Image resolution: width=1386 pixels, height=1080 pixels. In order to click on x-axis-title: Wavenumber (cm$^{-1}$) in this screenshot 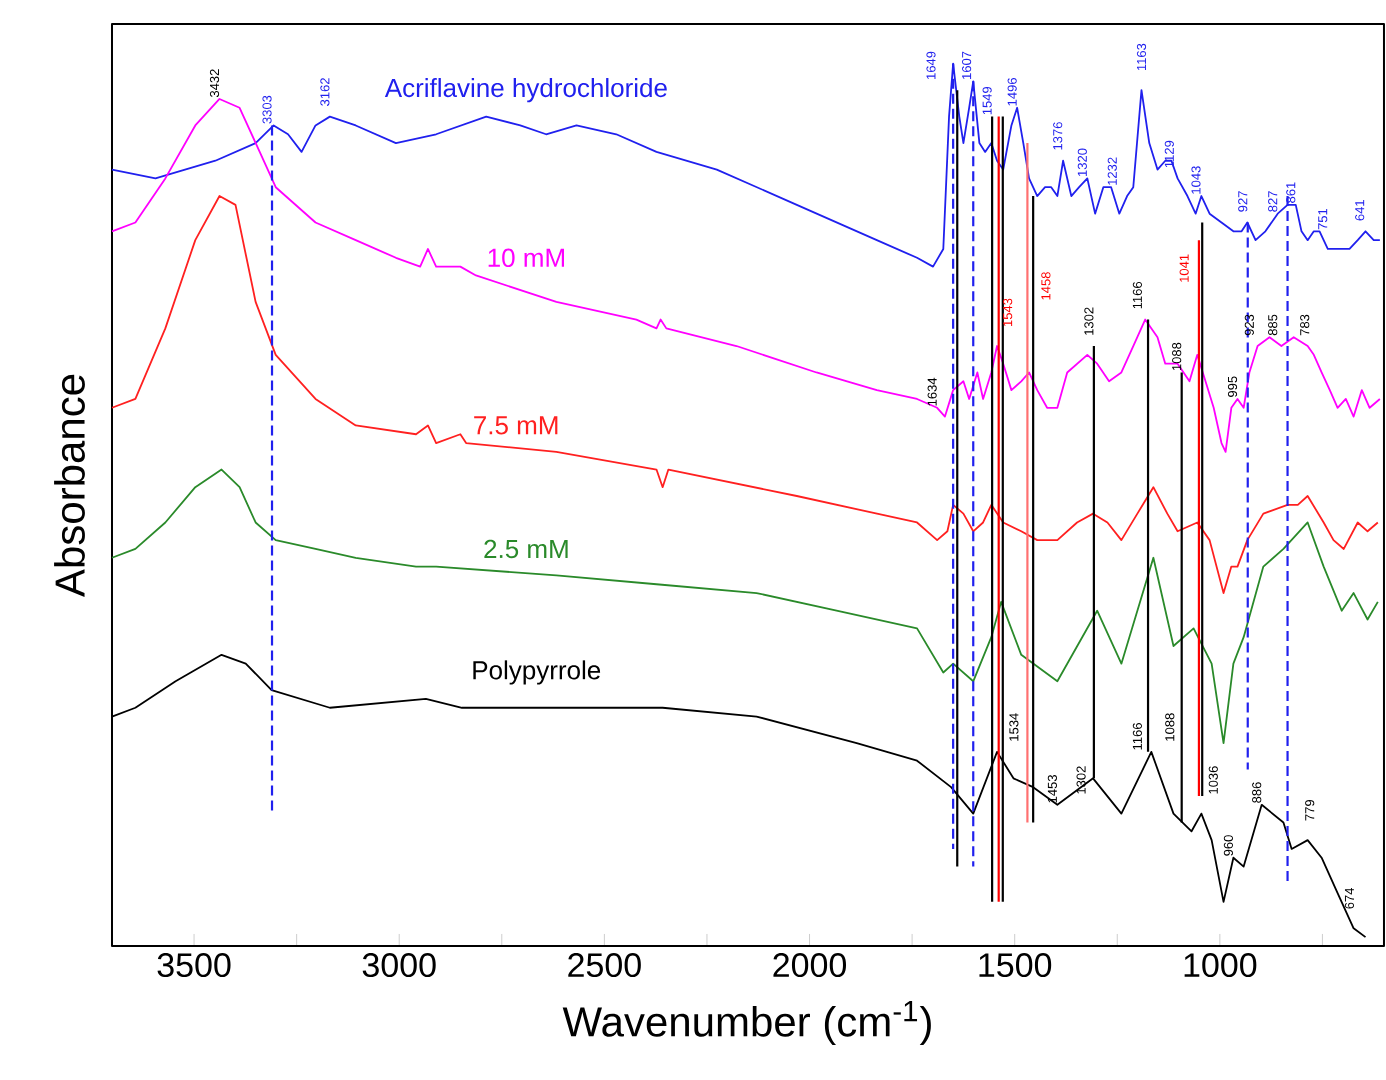, I will do `click(746, 1023)`.